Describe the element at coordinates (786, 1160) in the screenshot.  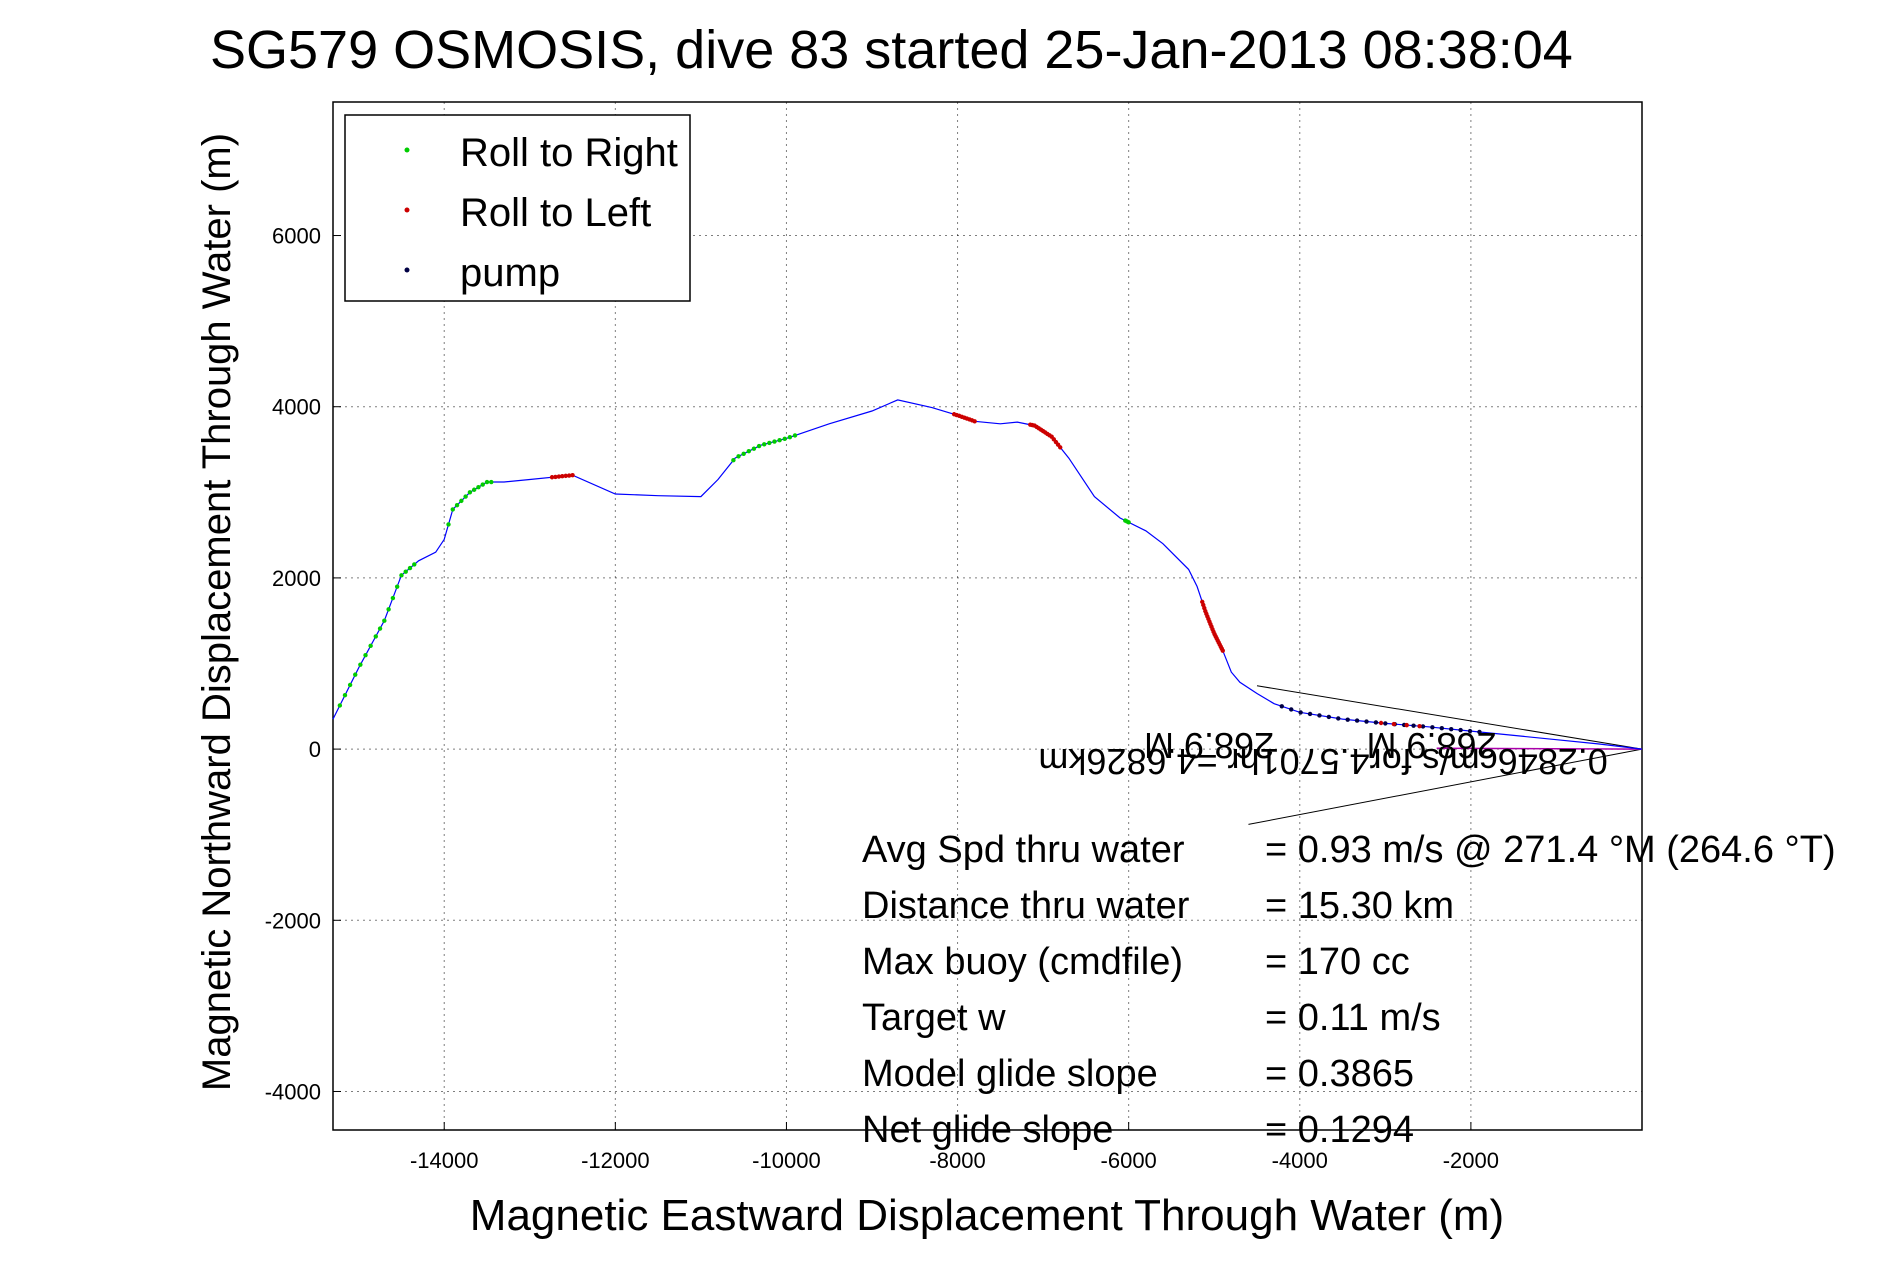
I see `x-tick-label: -10000` at that location.